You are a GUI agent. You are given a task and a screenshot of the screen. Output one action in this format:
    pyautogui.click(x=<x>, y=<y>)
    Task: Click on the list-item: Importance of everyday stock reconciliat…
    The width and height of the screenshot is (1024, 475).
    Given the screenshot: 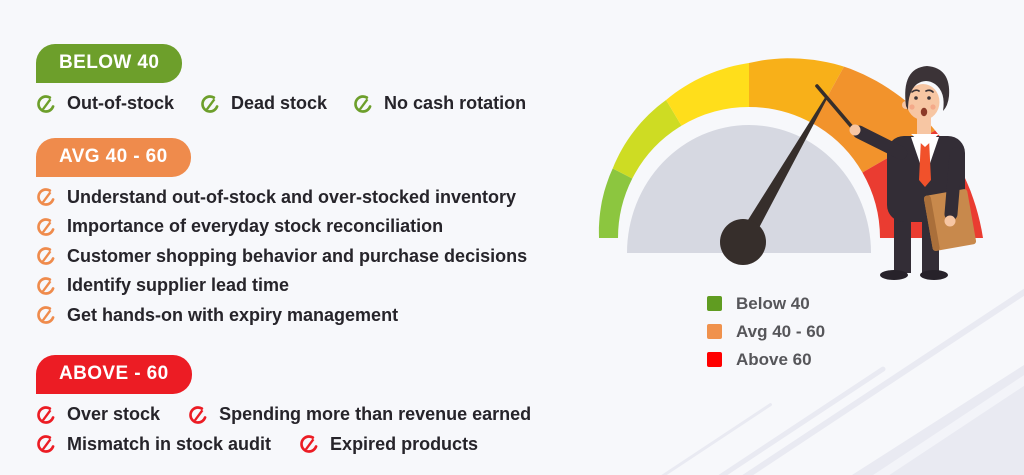 What is the action you would take?
    pyautogui.click(x=283, y=227)
    